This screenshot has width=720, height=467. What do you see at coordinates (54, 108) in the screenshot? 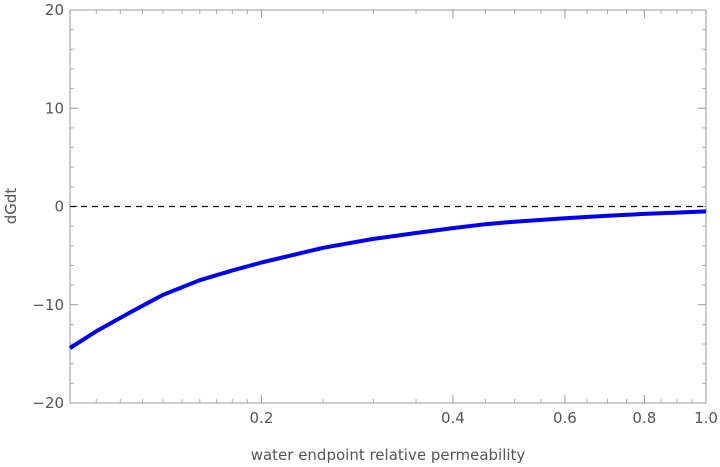
I see `y-tick-label: 10` at bounding box center [54, 108].